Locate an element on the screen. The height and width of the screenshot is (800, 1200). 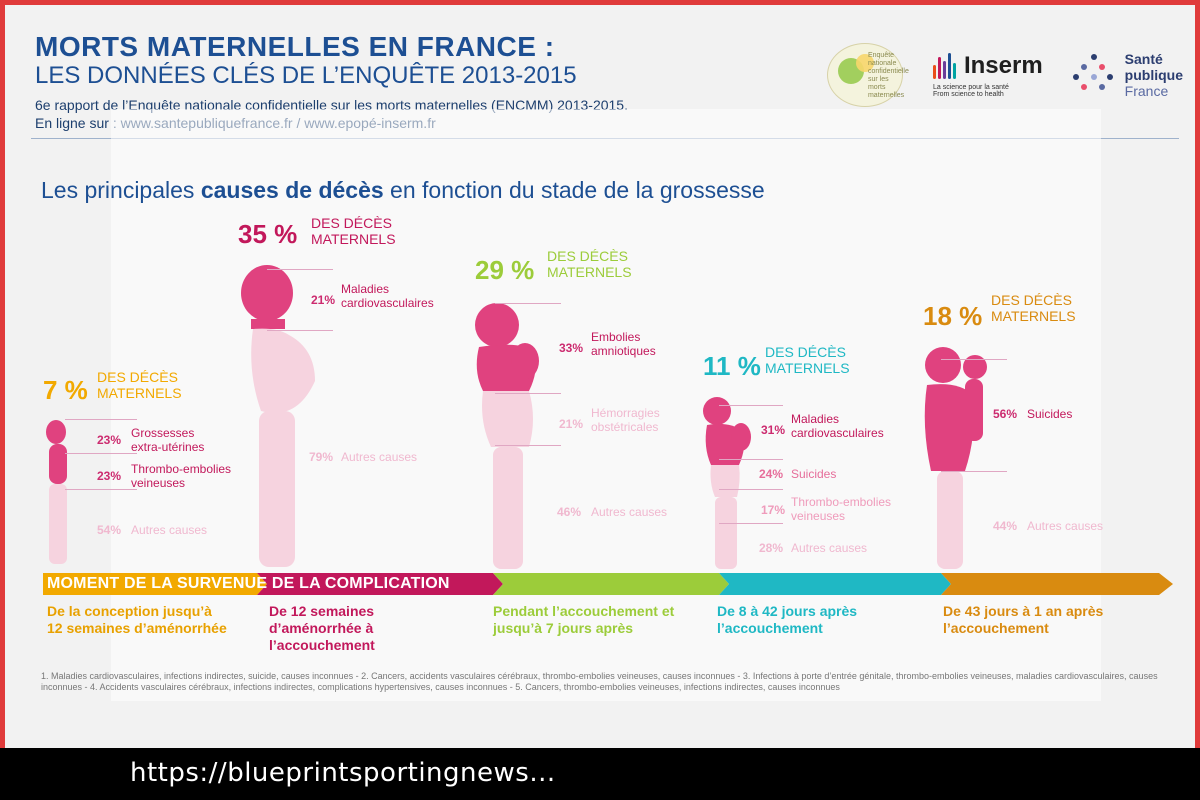
stage-1-label: DES DÉCÈS MATERNELS is located at coordinates (139, 385).